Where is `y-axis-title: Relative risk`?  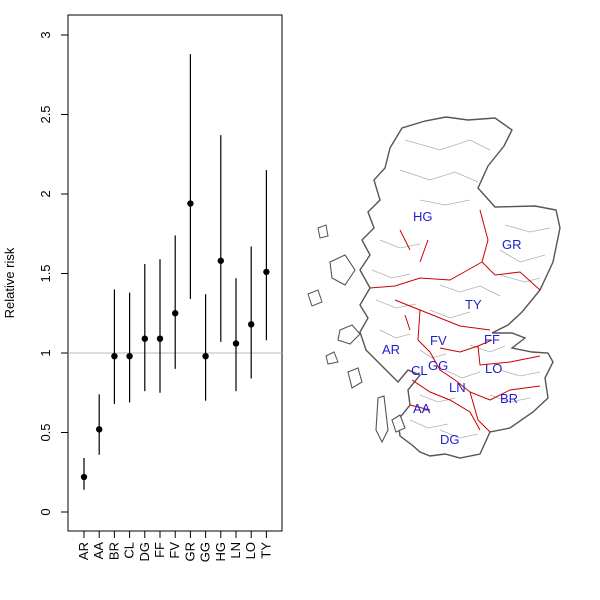
y-axis-title: Relative risk is located at coordinates (9, 282).